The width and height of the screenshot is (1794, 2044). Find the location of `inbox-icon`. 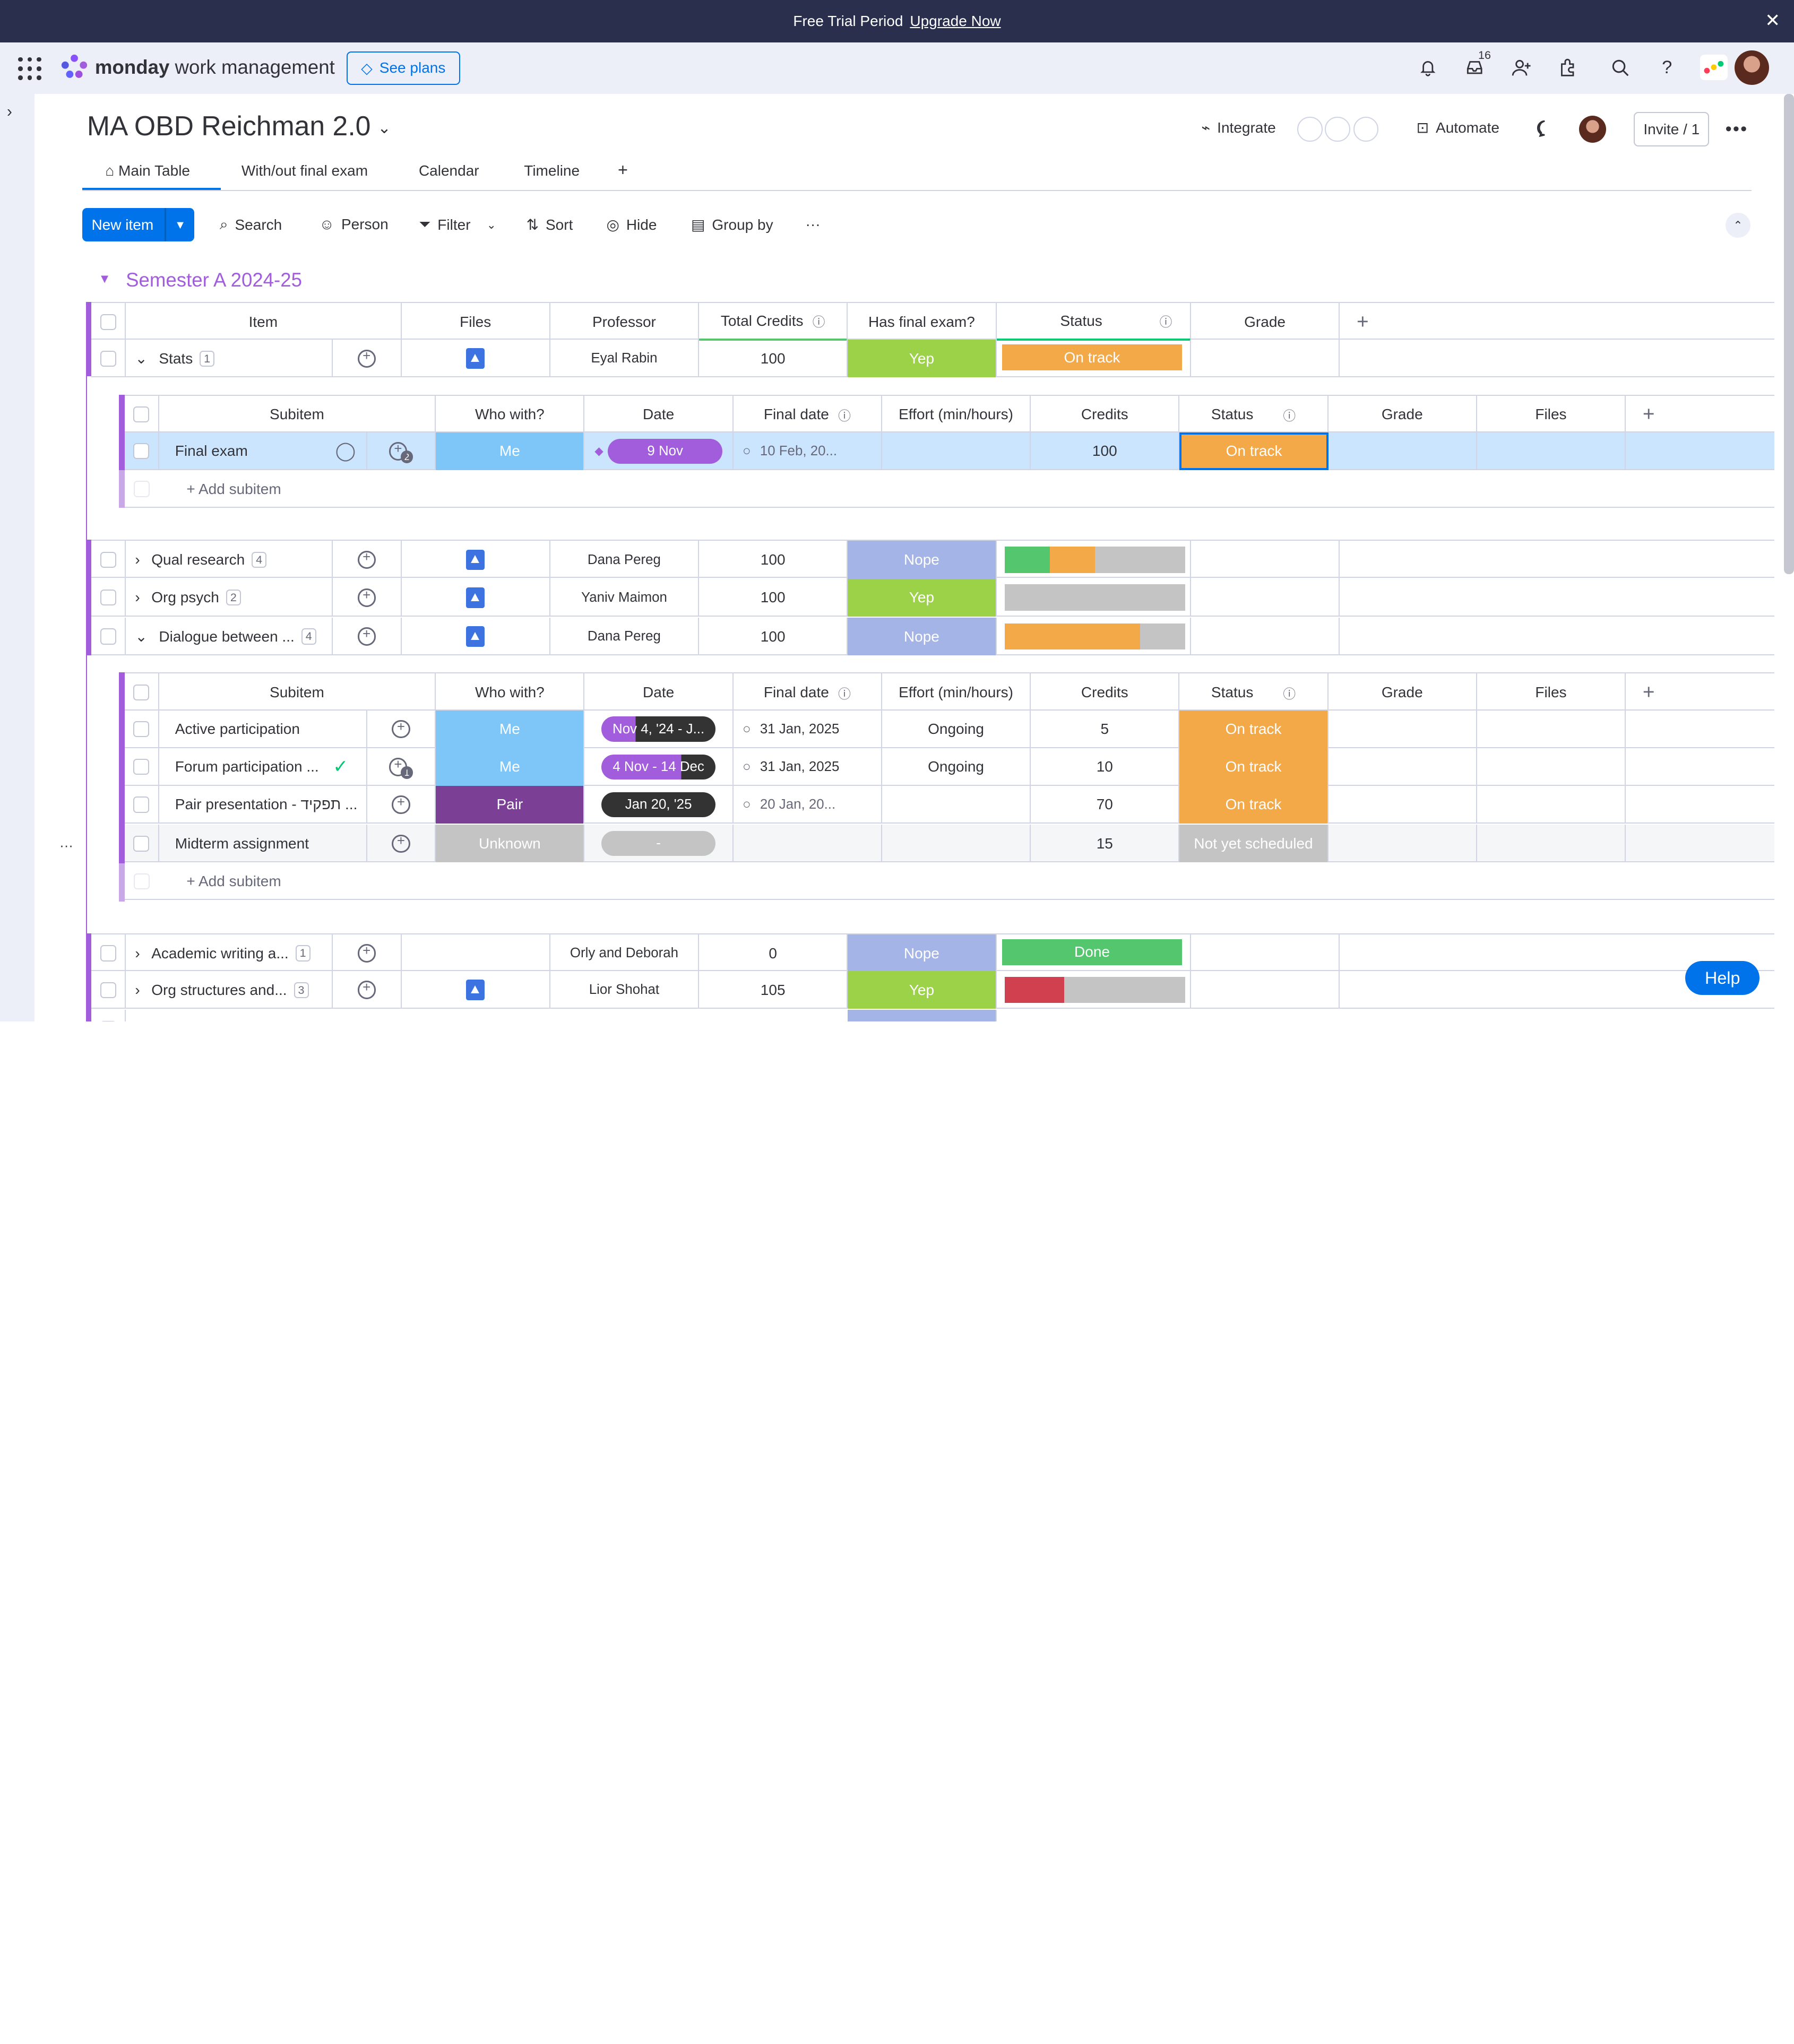

inbox-icon is located at coordinates (1474, 67).